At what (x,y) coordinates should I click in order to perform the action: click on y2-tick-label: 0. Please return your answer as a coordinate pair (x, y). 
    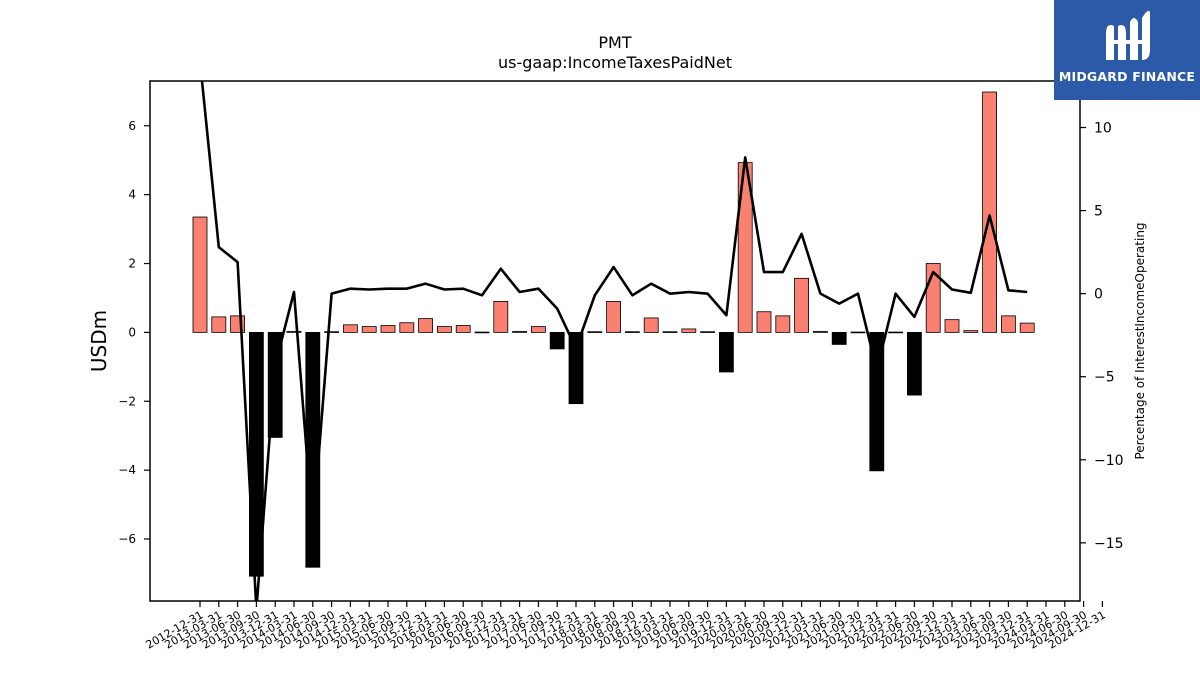
    Looking at the image, I should click on (1098, 295).